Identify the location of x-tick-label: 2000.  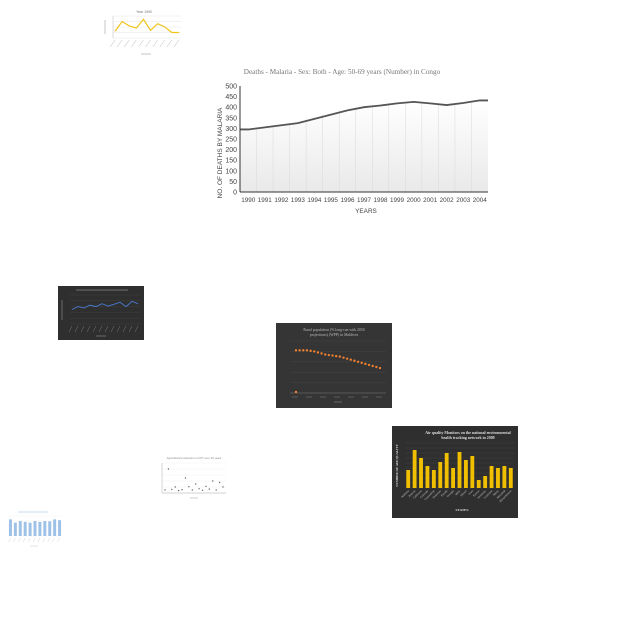
(414, 200).